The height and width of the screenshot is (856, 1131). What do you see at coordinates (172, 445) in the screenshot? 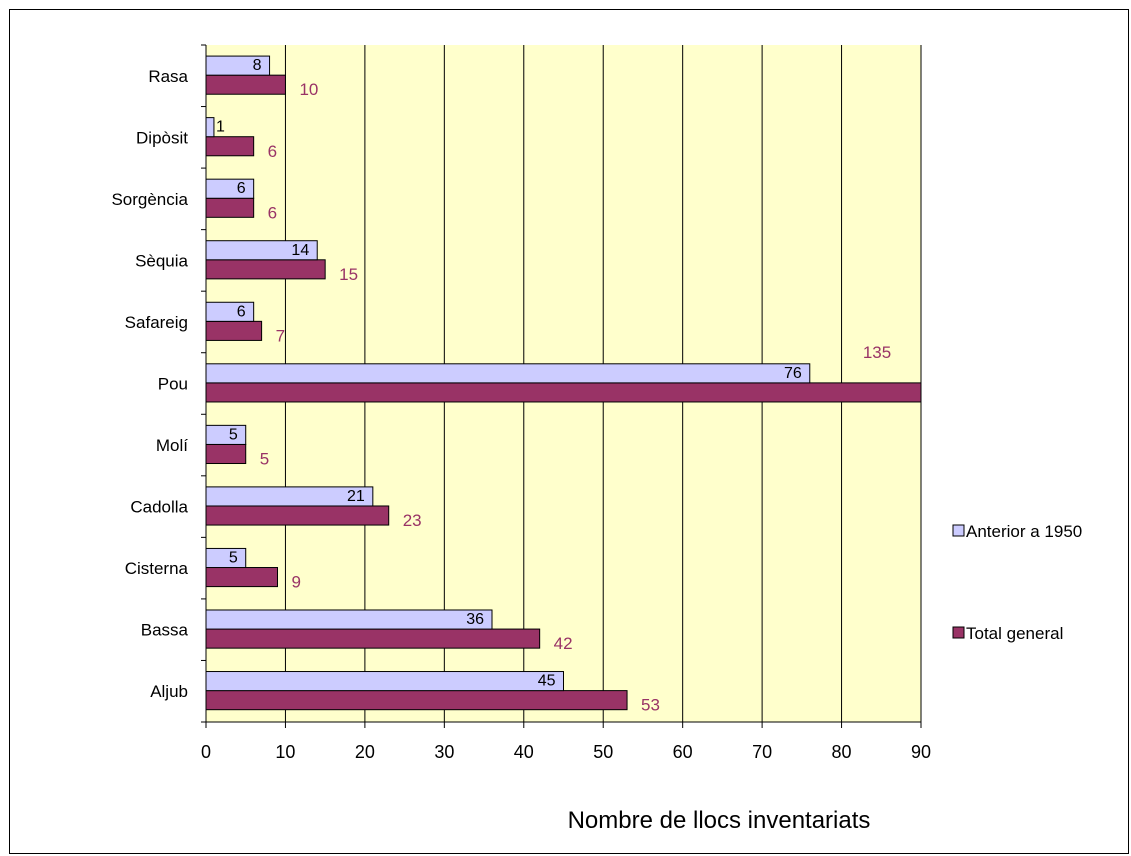
I see `category-label: Molí` at bounding box center [172, 445].